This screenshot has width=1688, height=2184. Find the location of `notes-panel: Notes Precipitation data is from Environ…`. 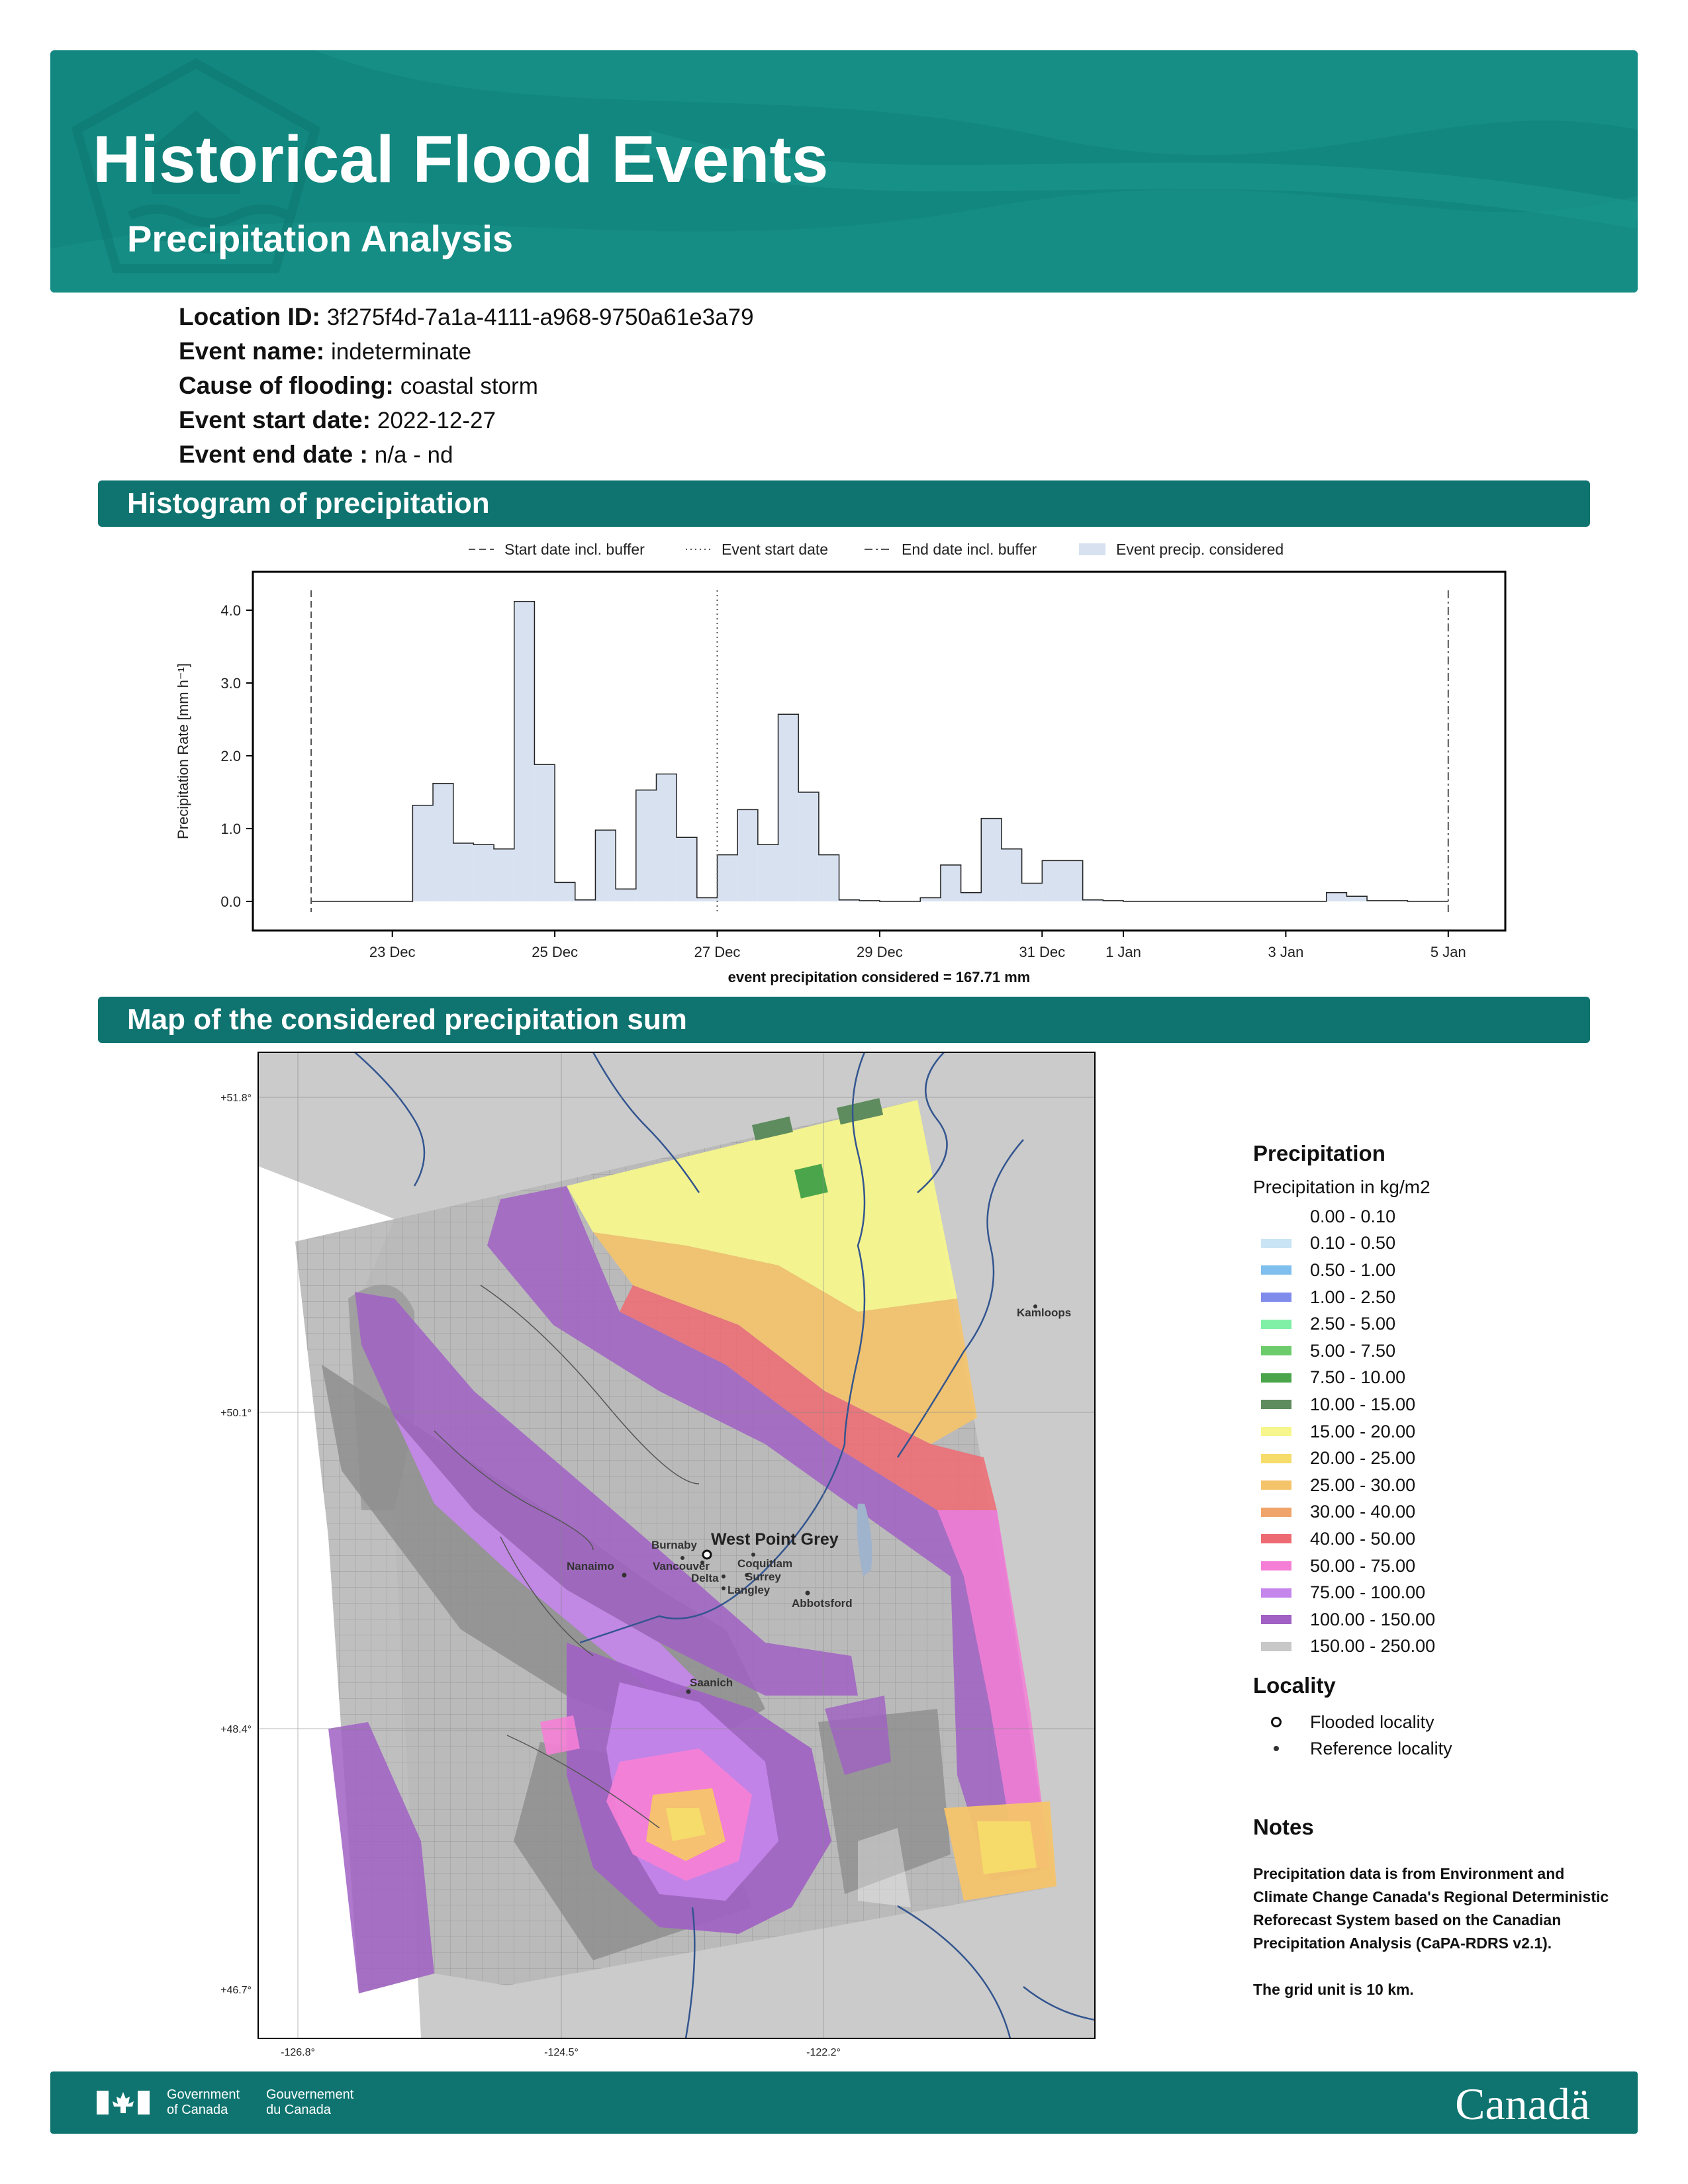

notes-panel: Notes Precipitation data is from Environ… is located at coordinates (1432, 1908).